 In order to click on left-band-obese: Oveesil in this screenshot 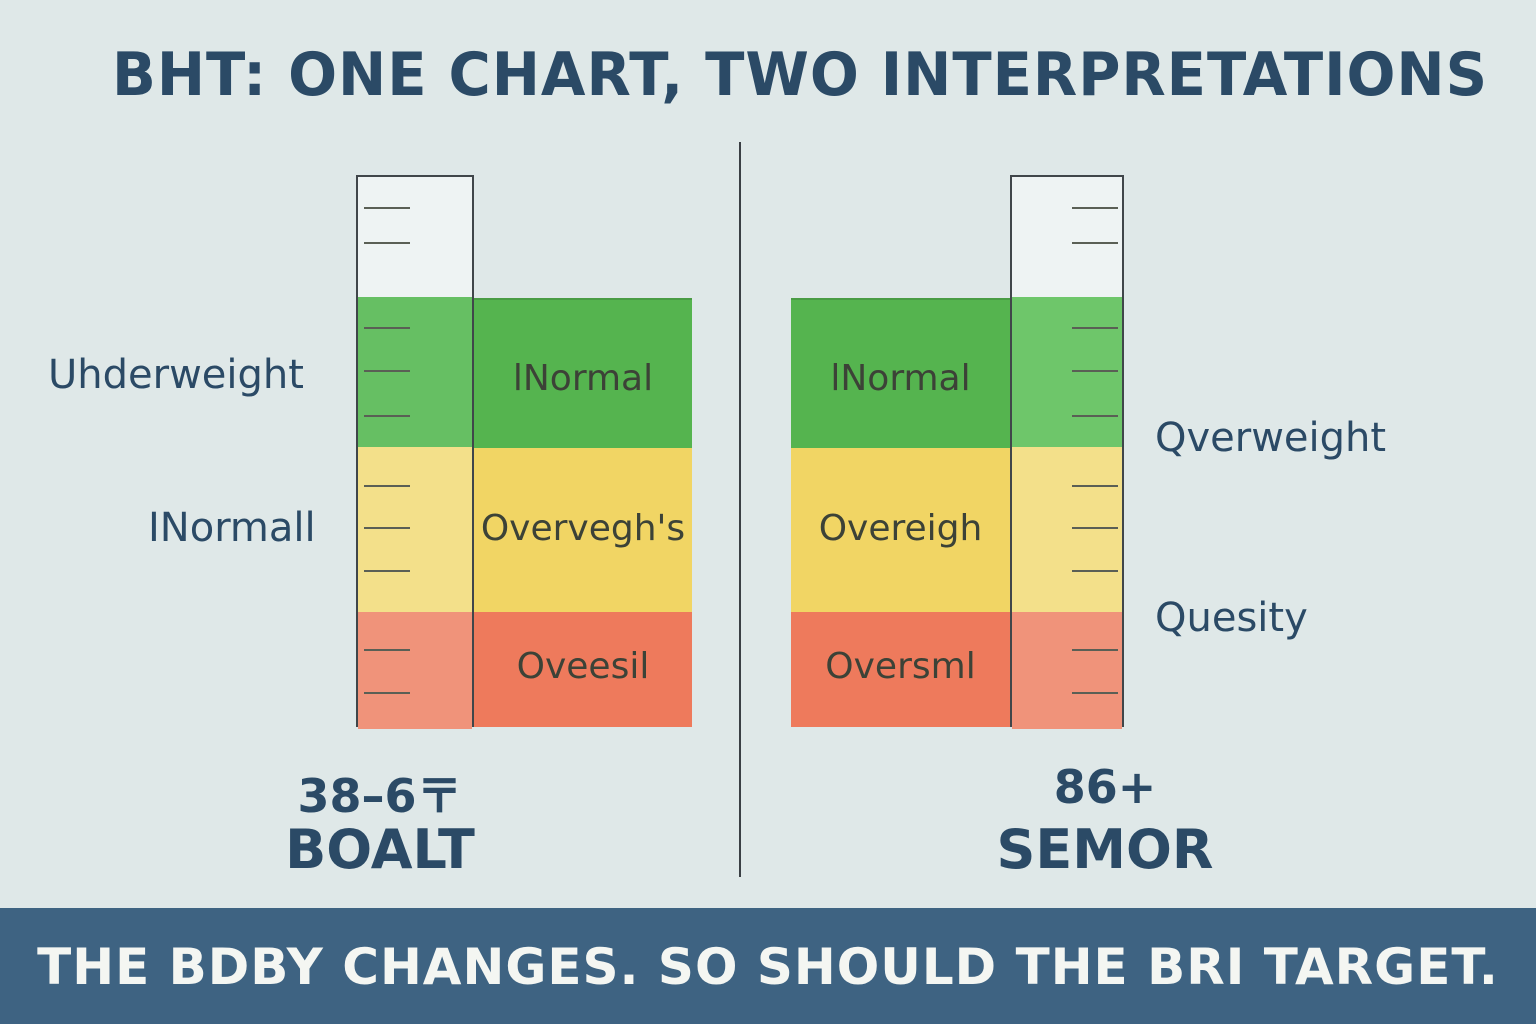, I will do `click(583, 669)`.